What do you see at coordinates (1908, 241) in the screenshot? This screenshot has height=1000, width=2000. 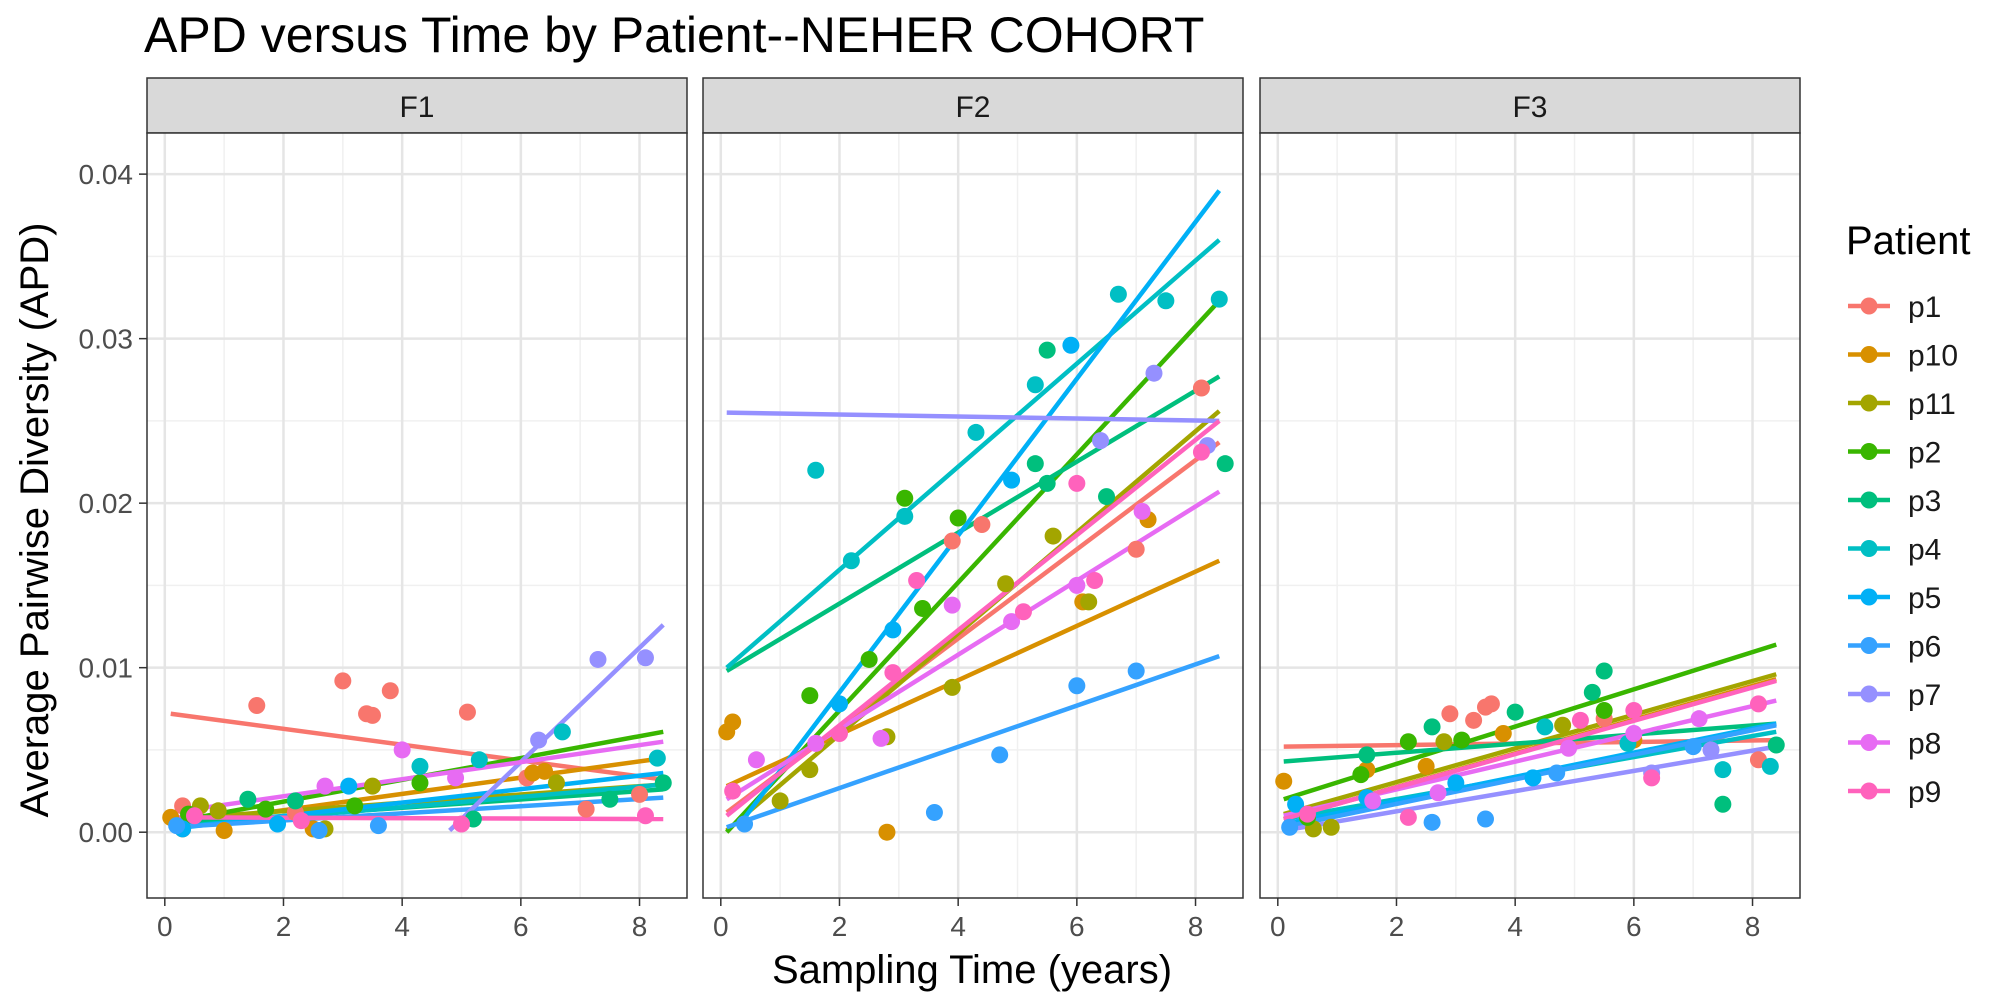 I see `legend-title: Patient` at bounding box center [1908, 241].